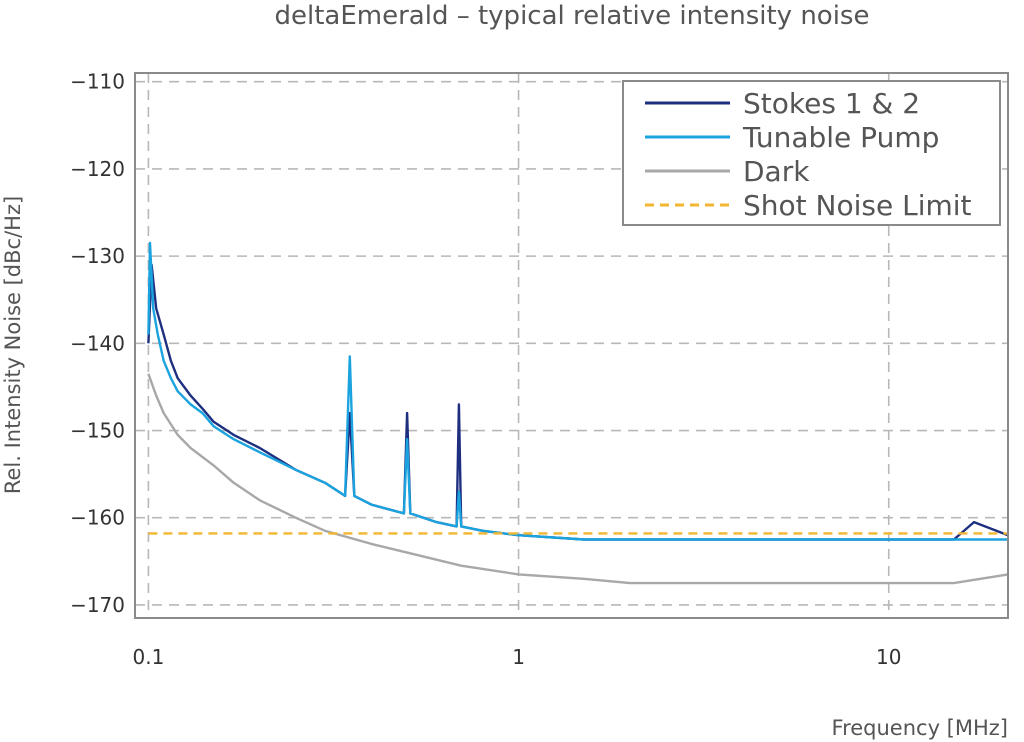  Describe the element at coordinates (97, 431) in the screenshot. I see `y-tick-label: −150` at that location.